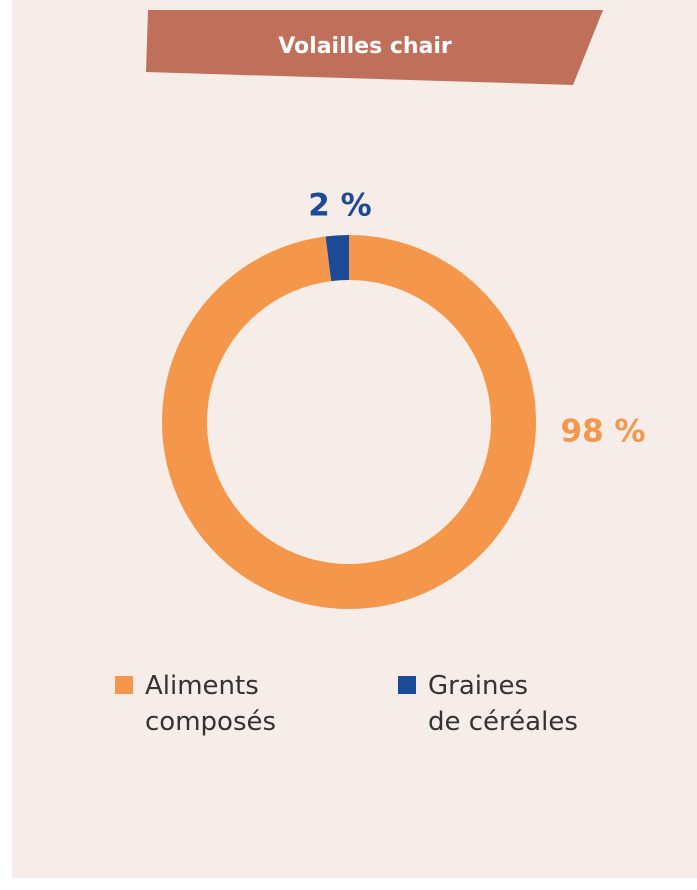  I want to click on donut-segment, so click(337, 258).